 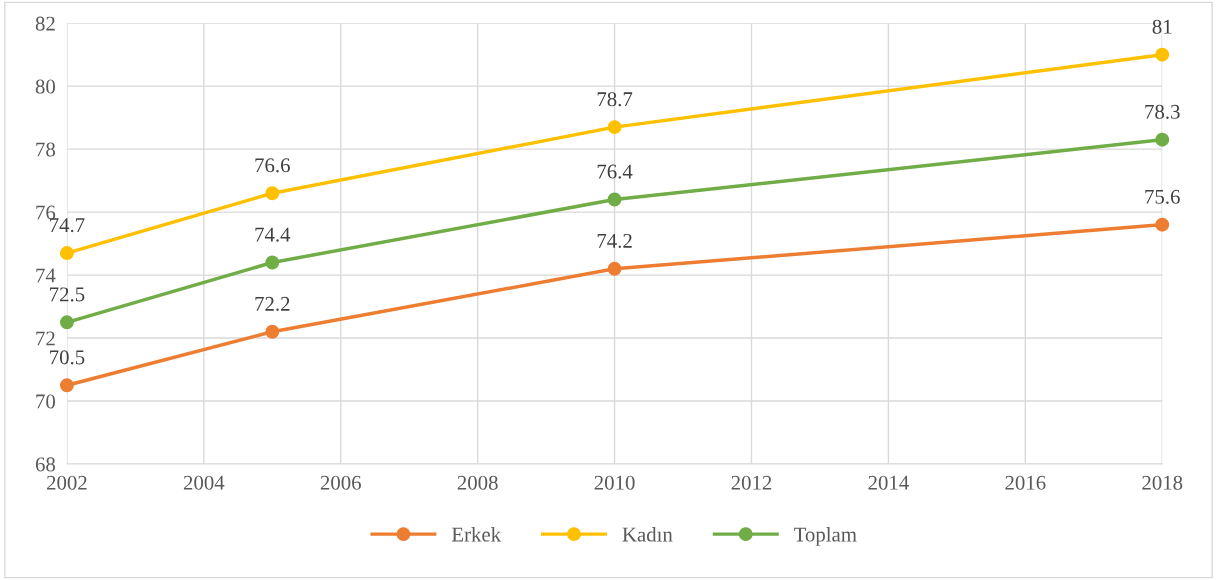 I want to click on data-label: 78.3, so click(x=1162, y=111).